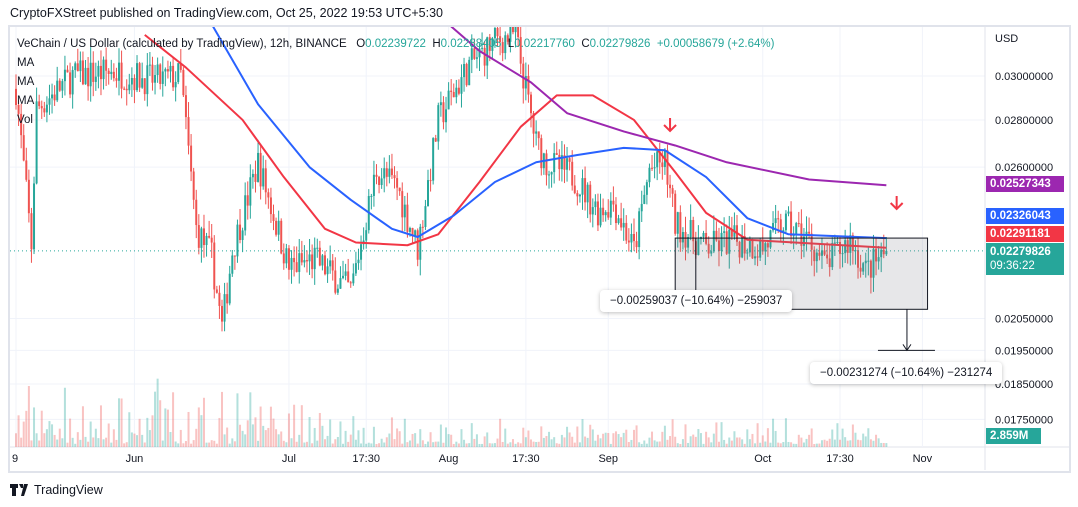 Image resolution: width=1078 pixels, height=507 pixels. What do you see at coordinates (289, 459) in the screenshot?
I see `x-tick-label: Jul` at bounding box center [289, 459].